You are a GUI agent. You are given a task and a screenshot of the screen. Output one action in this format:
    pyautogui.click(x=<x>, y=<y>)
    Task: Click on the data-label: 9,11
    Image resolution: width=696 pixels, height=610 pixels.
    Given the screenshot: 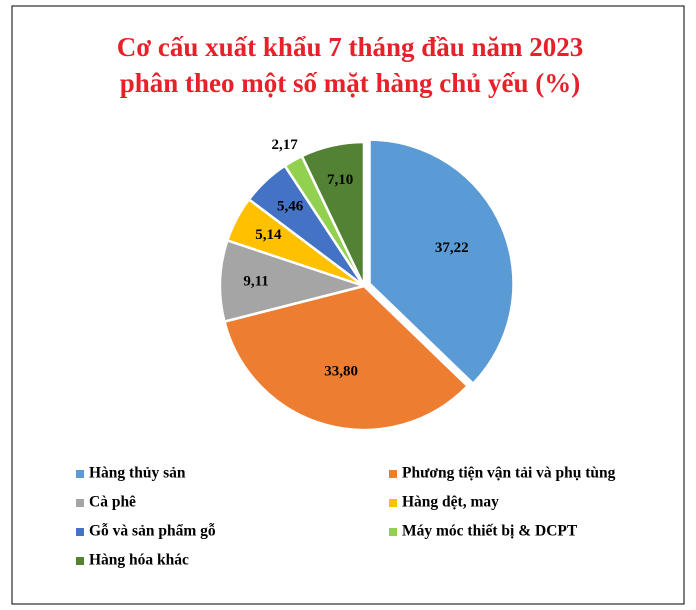 What is the action you would take?
    pyautogui.click(x=255, y=282)
    